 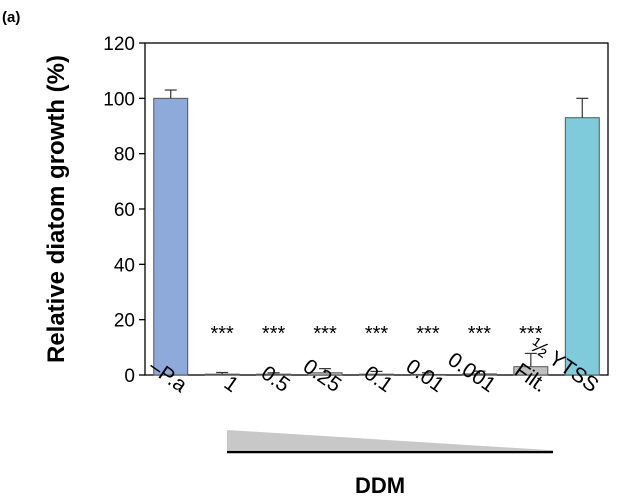 I want to click on x-tick-label: 0.1, so click(x=378, y=380).